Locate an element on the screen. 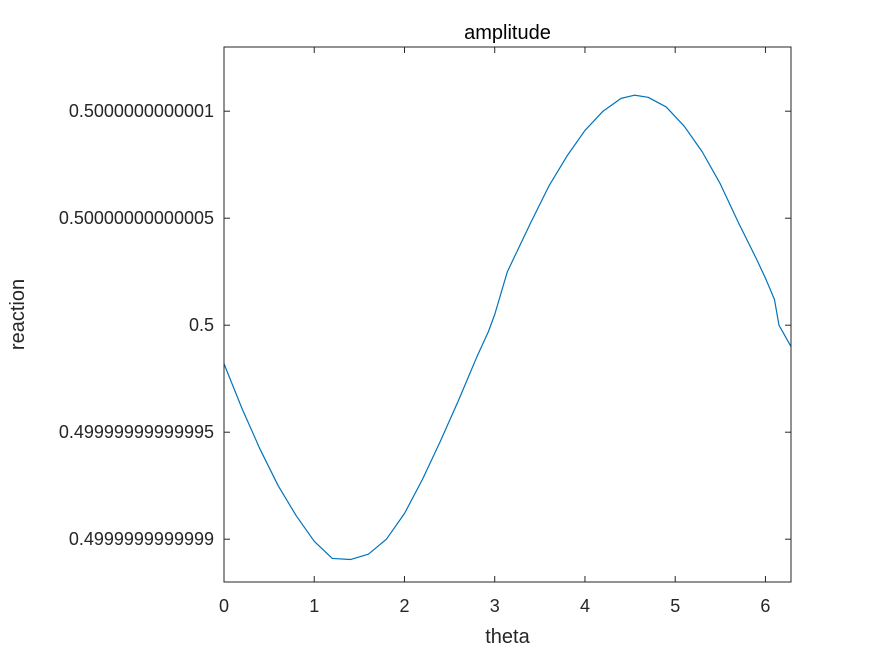 This screenshot has width=875, height=656. y-tick-label: 0.49999999999995 is located at coordinates (136, 432).